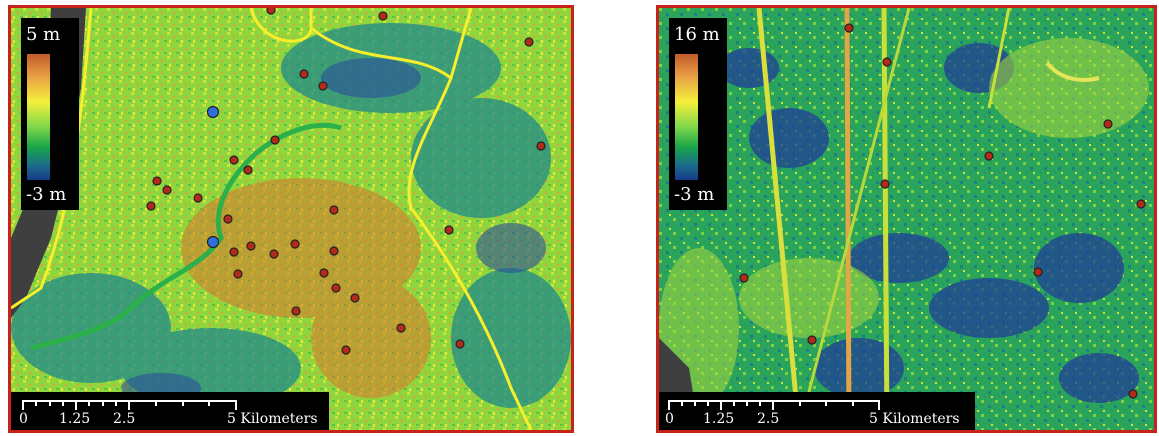 This screenshot has height=436, width=1159. I want to click on left-legend: 5 m -3 m, so click(50, 114).